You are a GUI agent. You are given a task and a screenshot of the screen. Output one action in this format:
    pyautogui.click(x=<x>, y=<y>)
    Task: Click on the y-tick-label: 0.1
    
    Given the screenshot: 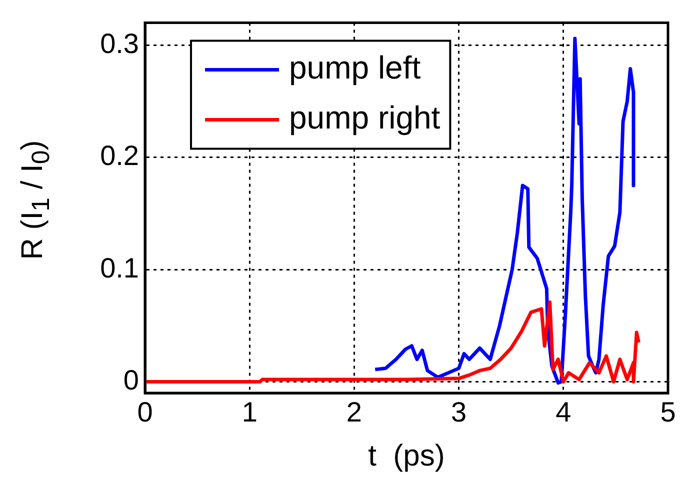 What is the action you would take?
    pyautogui.click(x=119, y=268)
    